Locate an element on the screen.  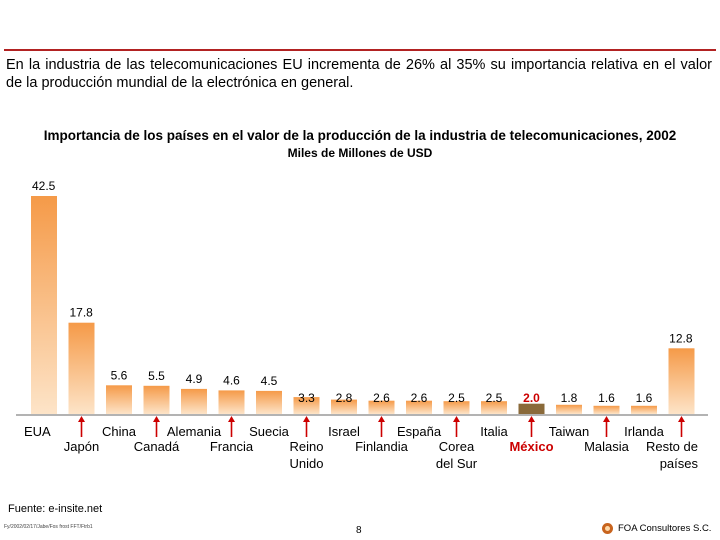
bar-israel is located at coordinates (344, 406).